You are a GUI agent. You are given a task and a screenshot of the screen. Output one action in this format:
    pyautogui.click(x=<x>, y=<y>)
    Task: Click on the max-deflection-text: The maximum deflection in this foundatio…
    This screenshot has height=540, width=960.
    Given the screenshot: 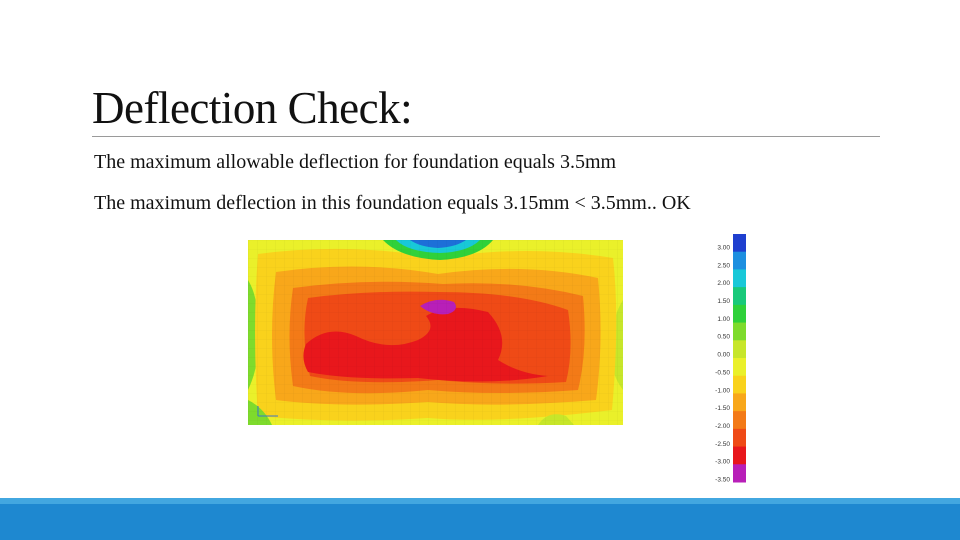 What is the action you would take?
    pyautogui.click(x=392, y=203)
    